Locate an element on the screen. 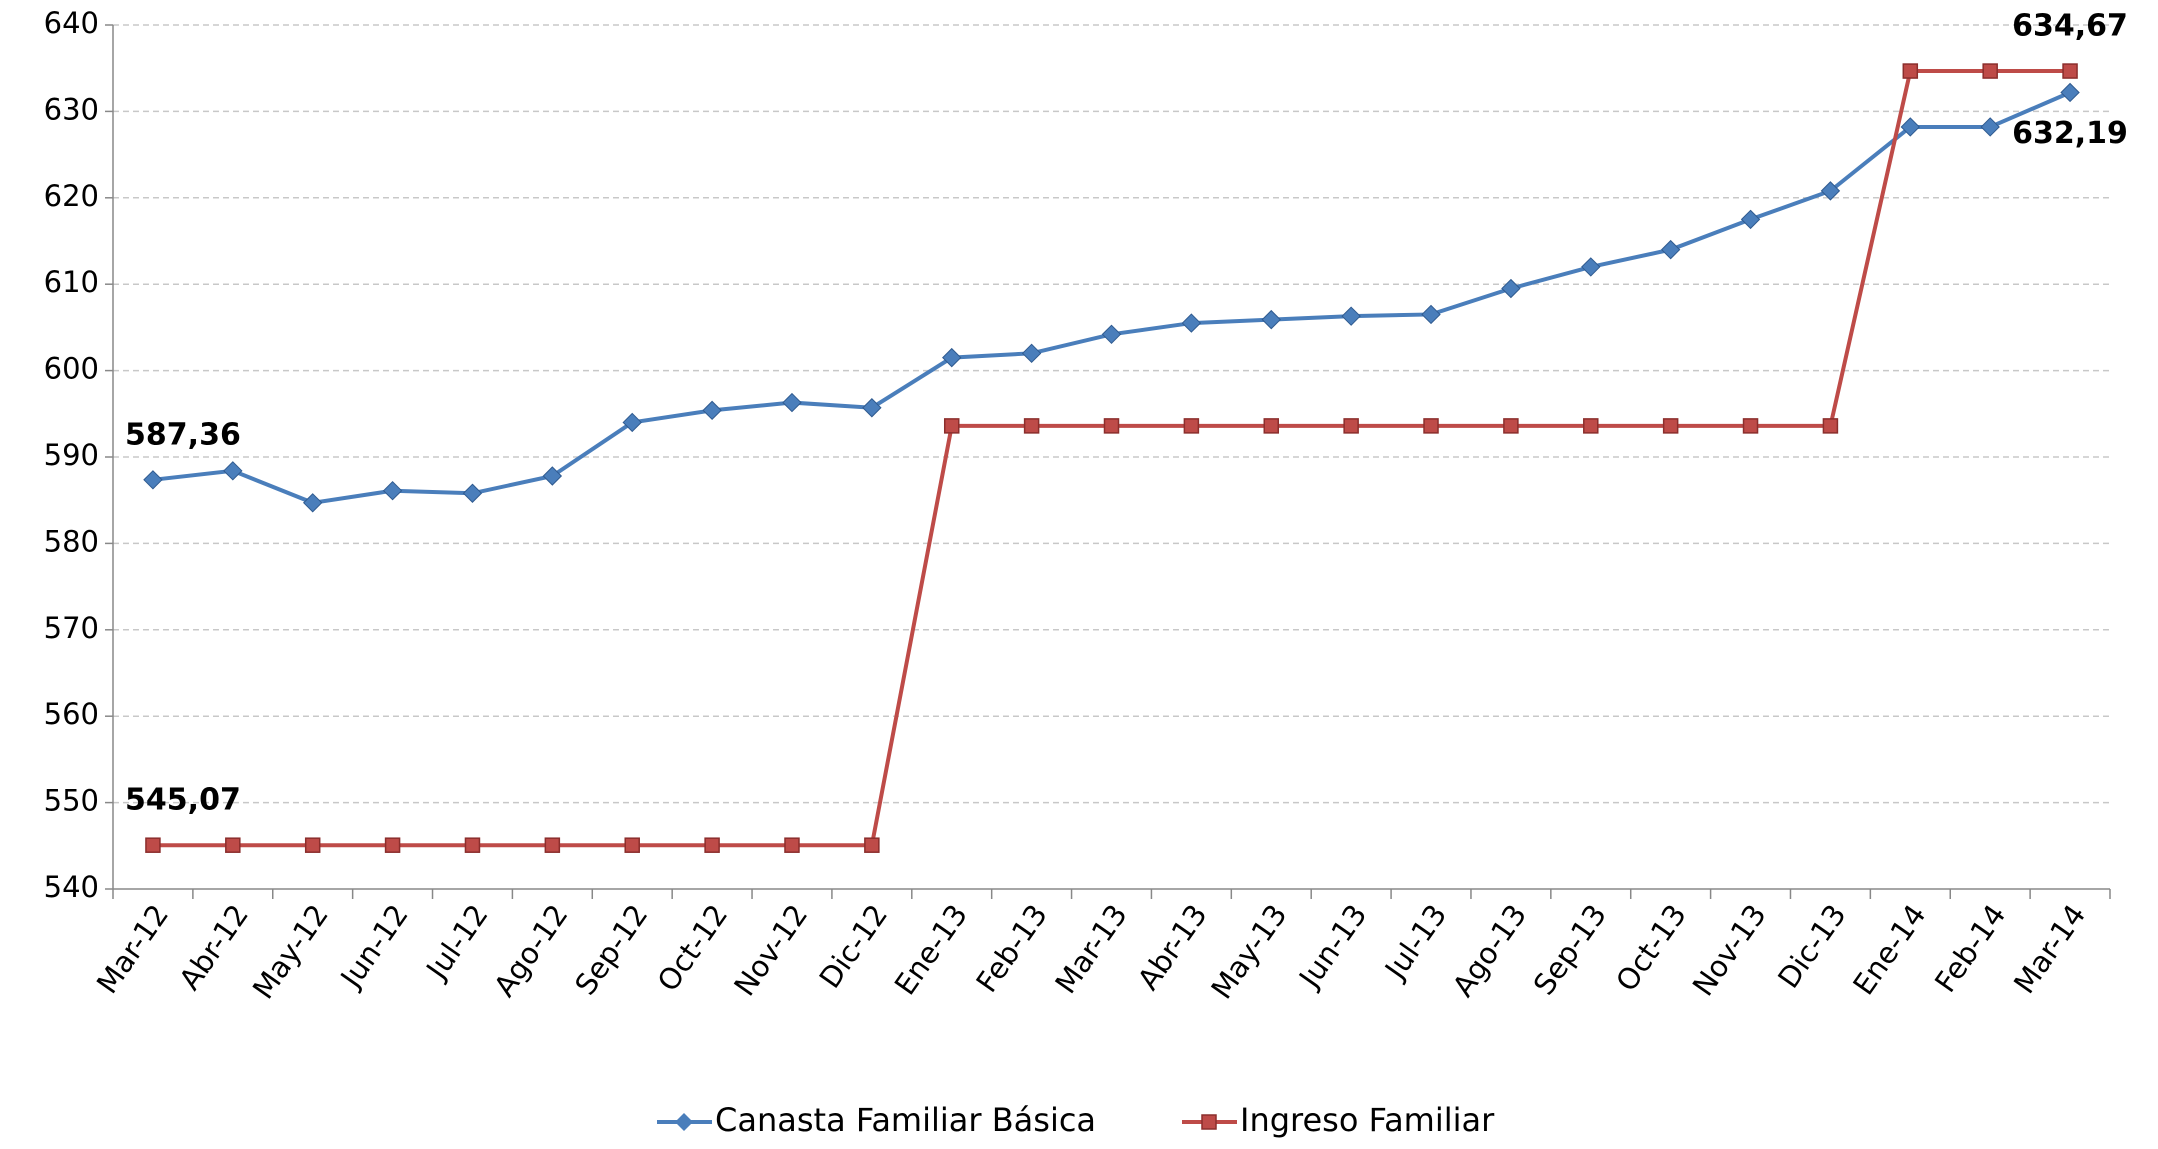 The width and height of the screenshot is (2158, 1149). x-tick-label: Oct-12 is located at coordinates (693, 947).